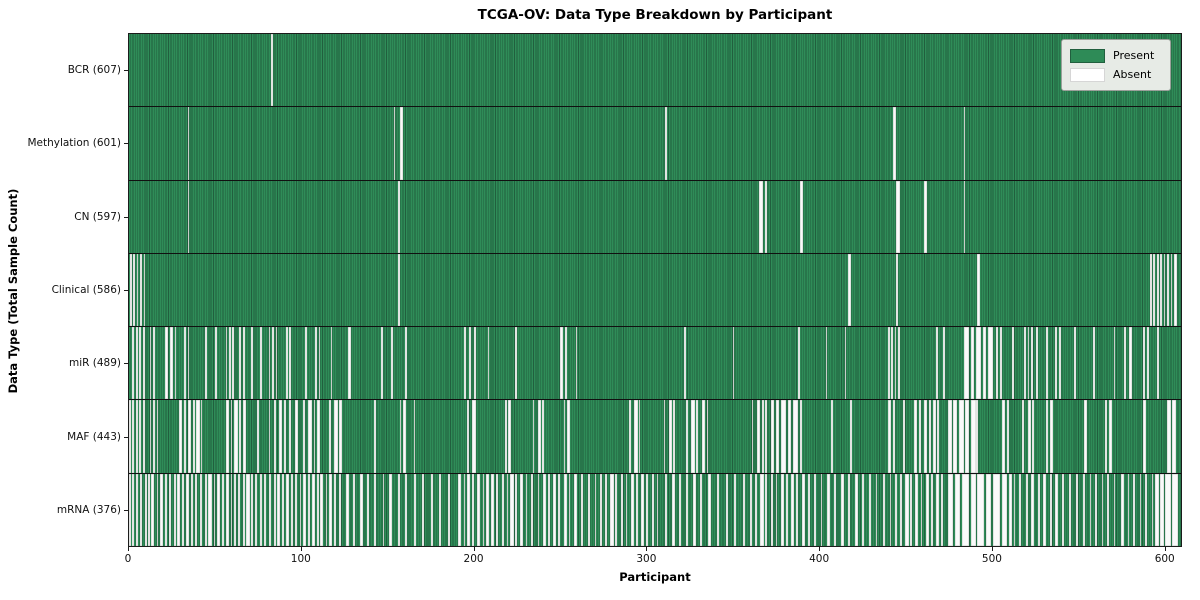 Image resolution: width=1200 pixels, height=600 pixels. Describe the element at coordinates (646, 559) in the screenshot. I see `x-tick-label: 300` at that location.